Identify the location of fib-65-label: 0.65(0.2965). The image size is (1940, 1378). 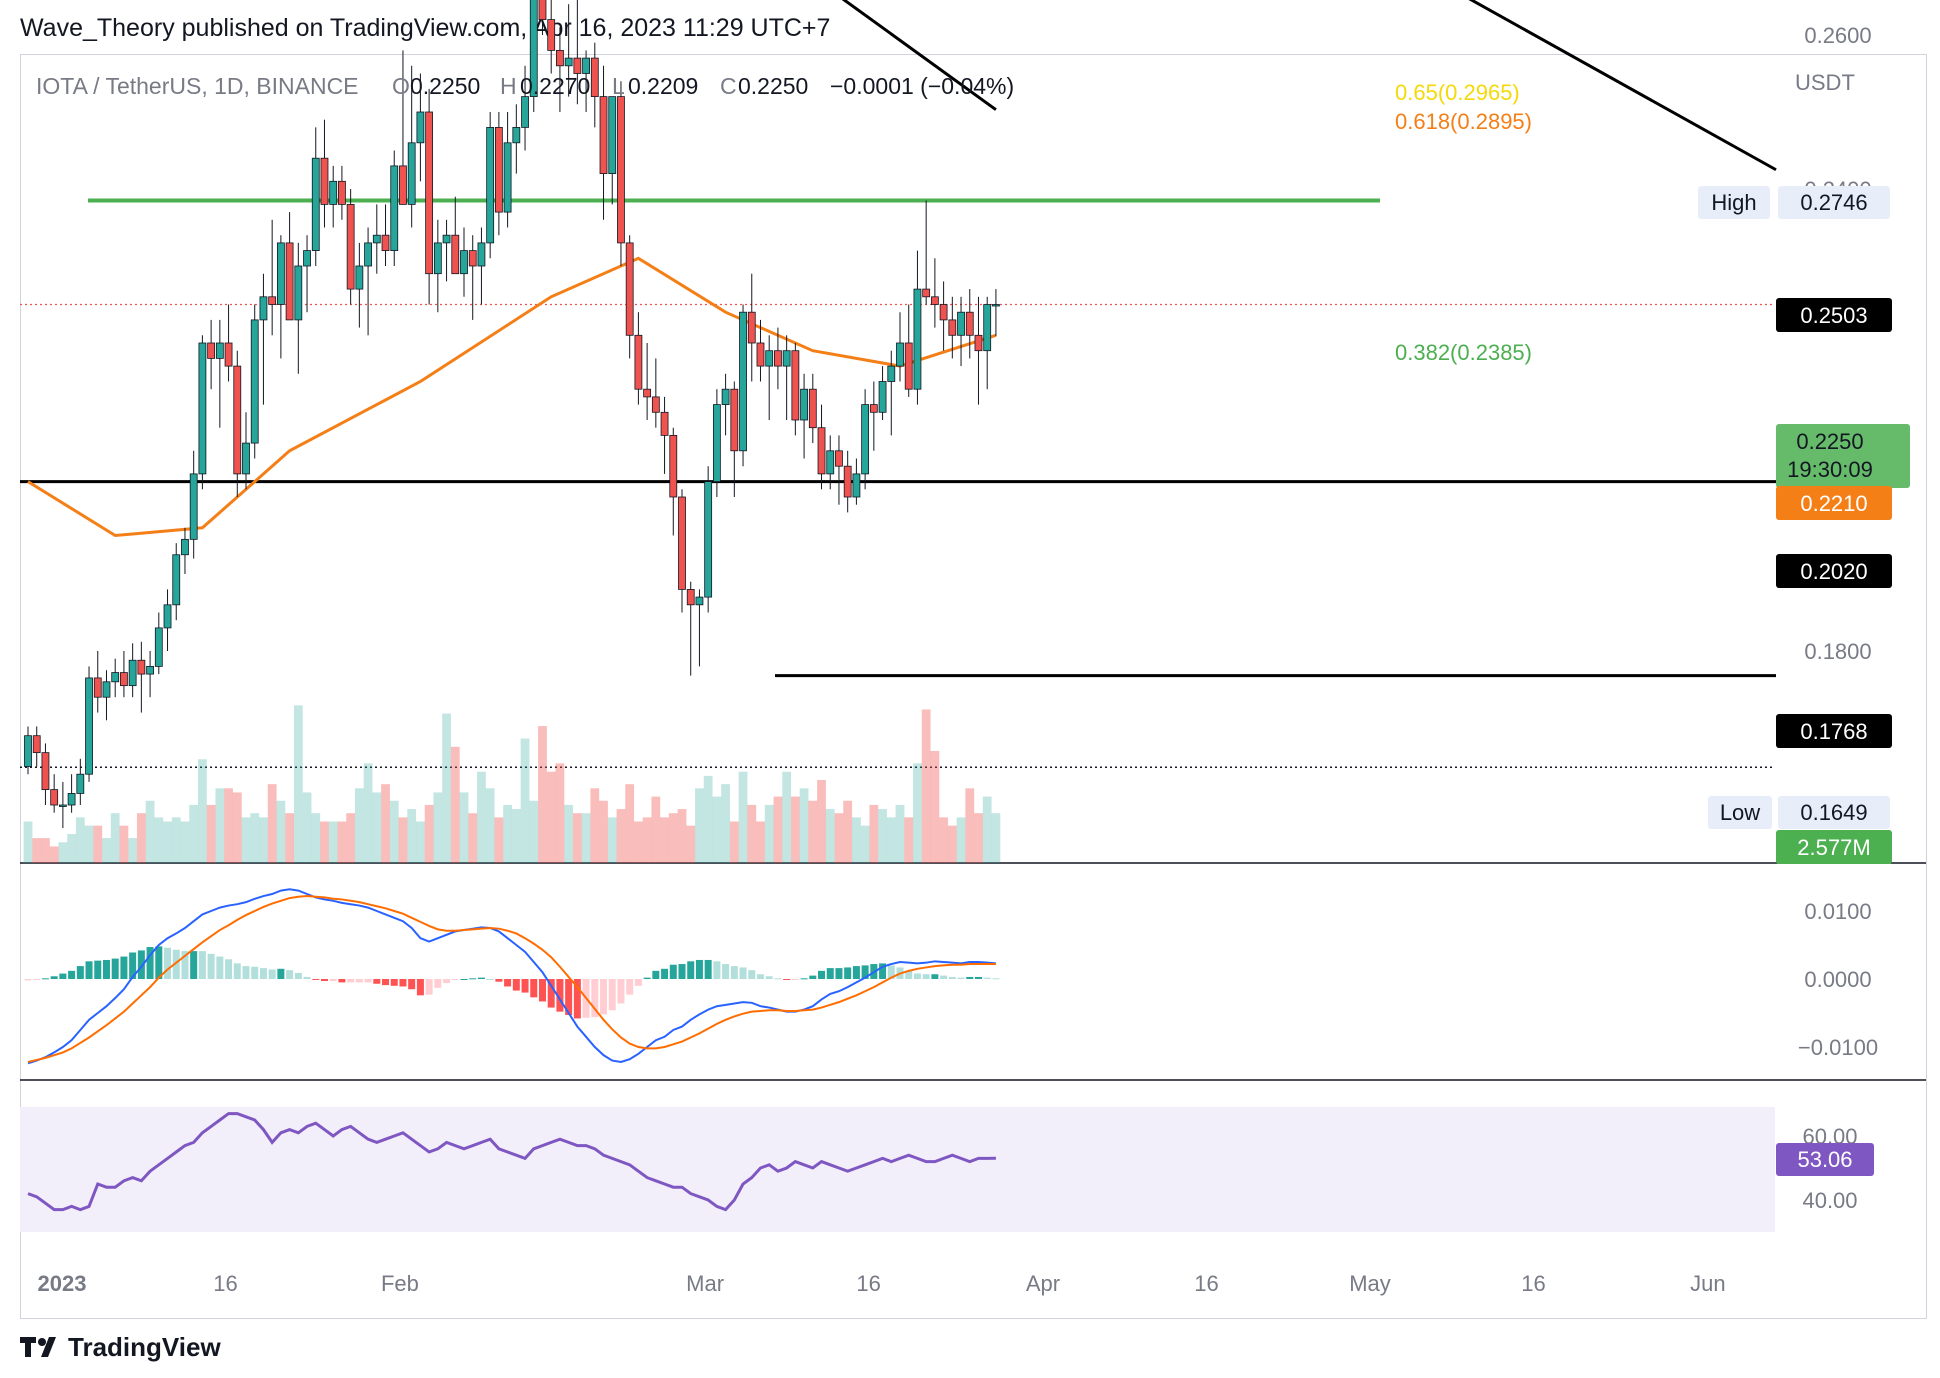
(1457, 92).